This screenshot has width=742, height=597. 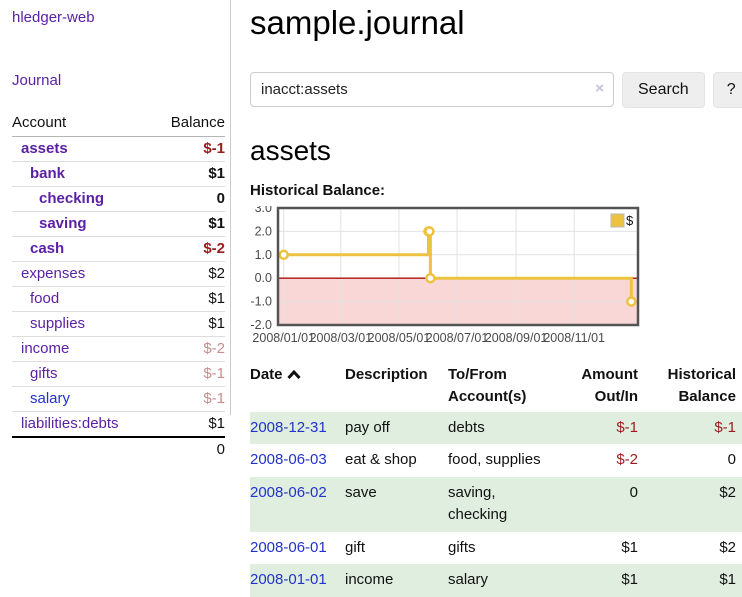 I want to click on help-button: ?, so click(x=727, y=90).